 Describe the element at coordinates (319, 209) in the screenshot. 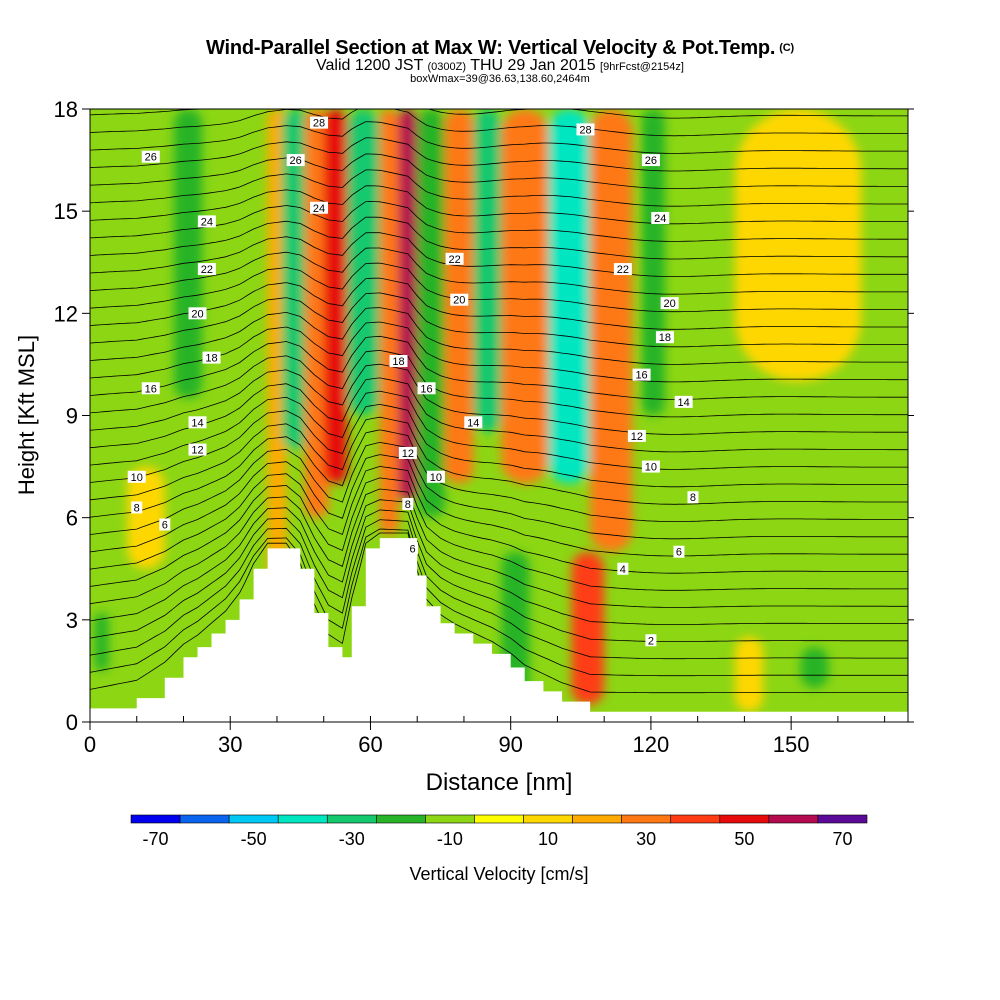

I see `theta-label: 24` at that location.